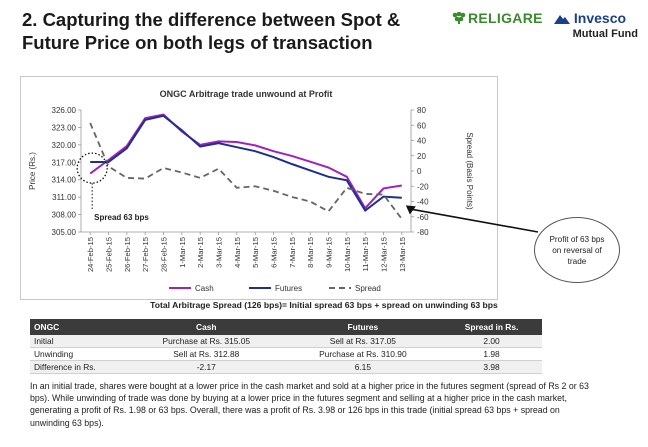 The image size is (648, 447). I want to click on x-tick-label: 3-Mar-15, so click(219, 252).